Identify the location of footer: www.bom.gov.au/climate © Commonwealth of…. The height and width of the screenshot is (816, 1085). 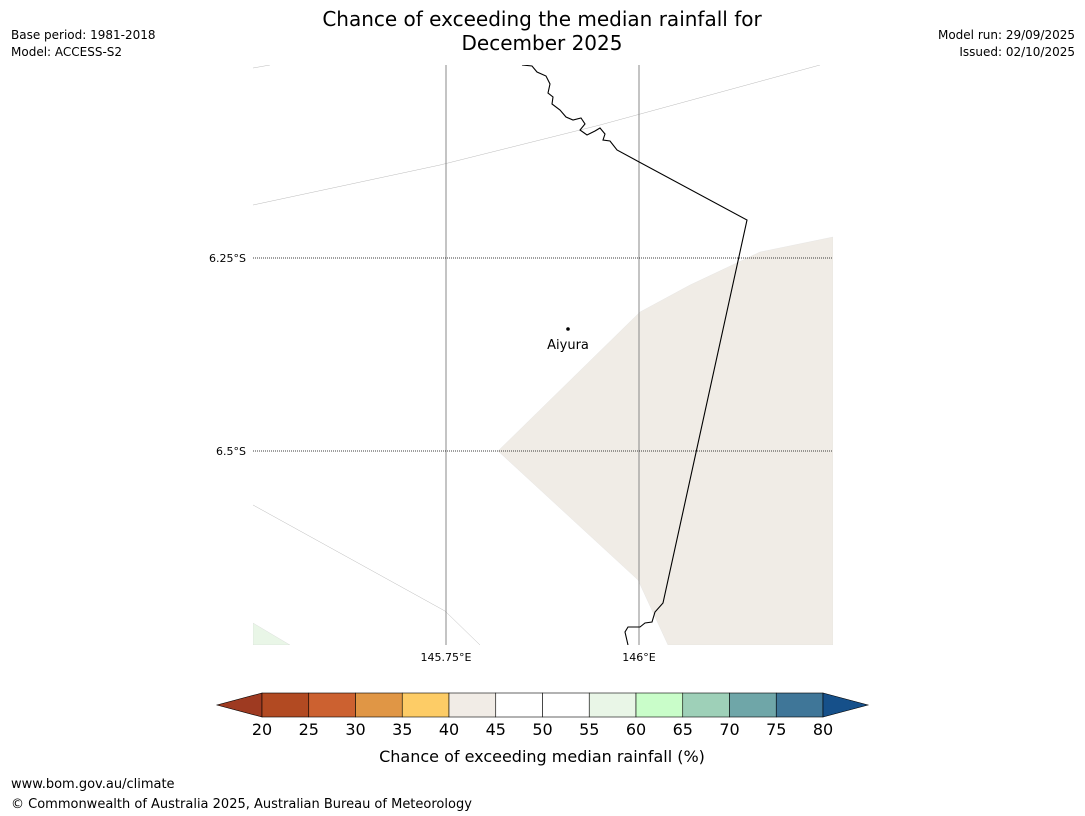
(241, 795).